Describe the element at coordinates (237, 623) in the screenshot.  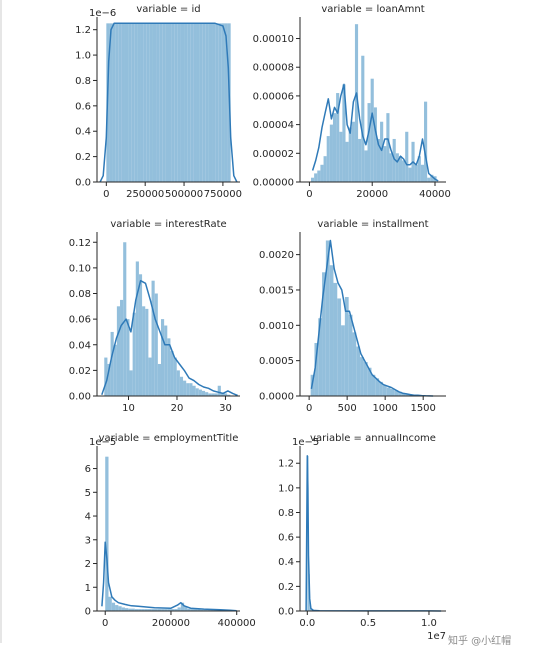
I see `x-tick-label: 400000` at that location.